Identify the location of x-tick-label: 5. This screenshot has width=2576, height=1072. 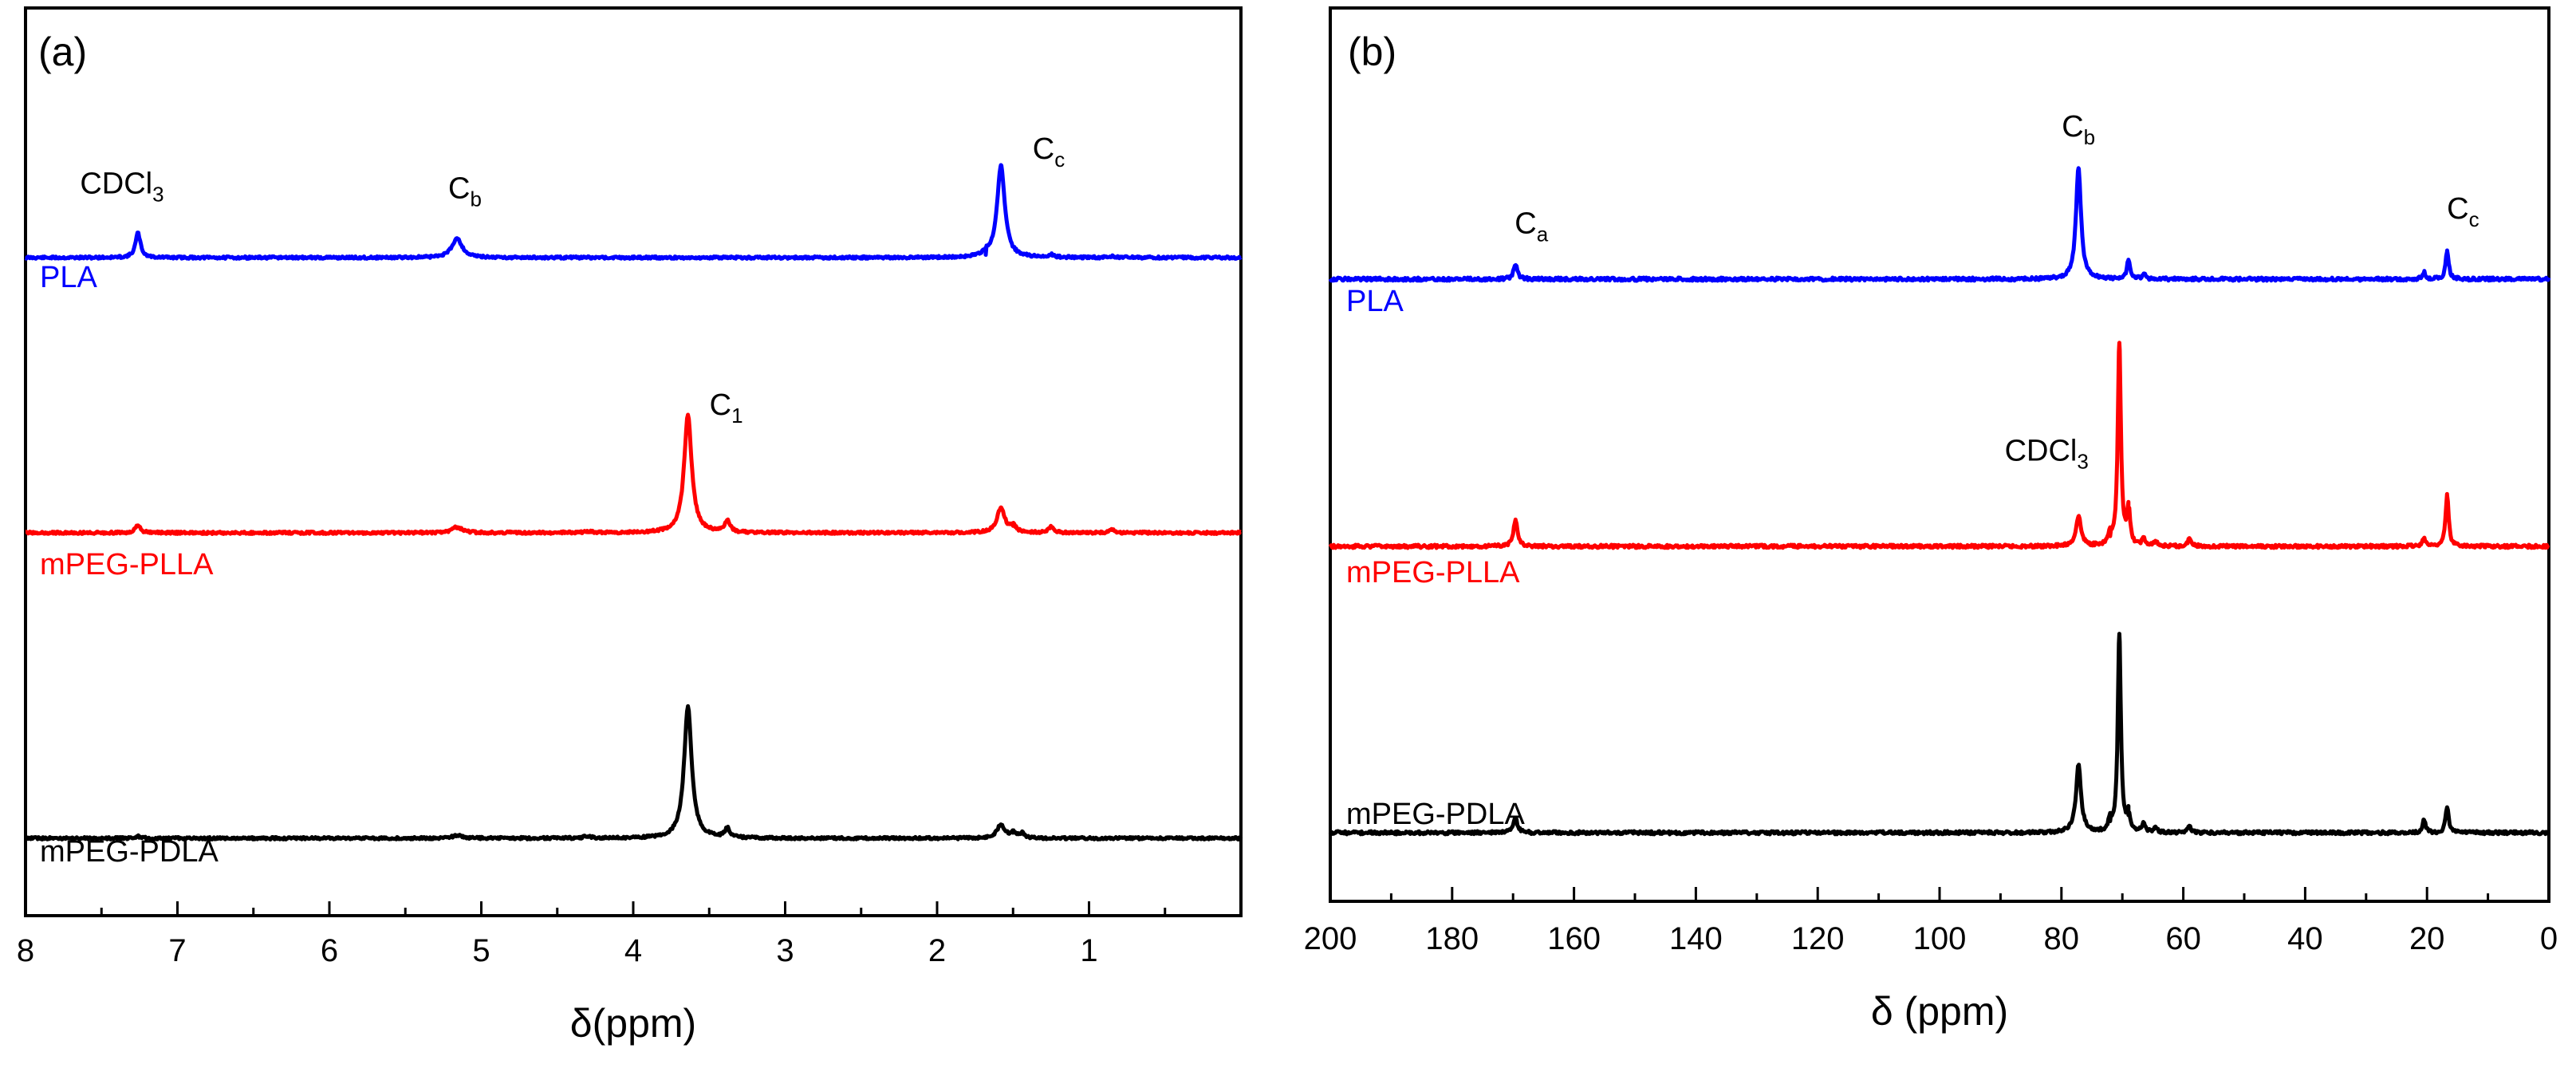
(481, 950).